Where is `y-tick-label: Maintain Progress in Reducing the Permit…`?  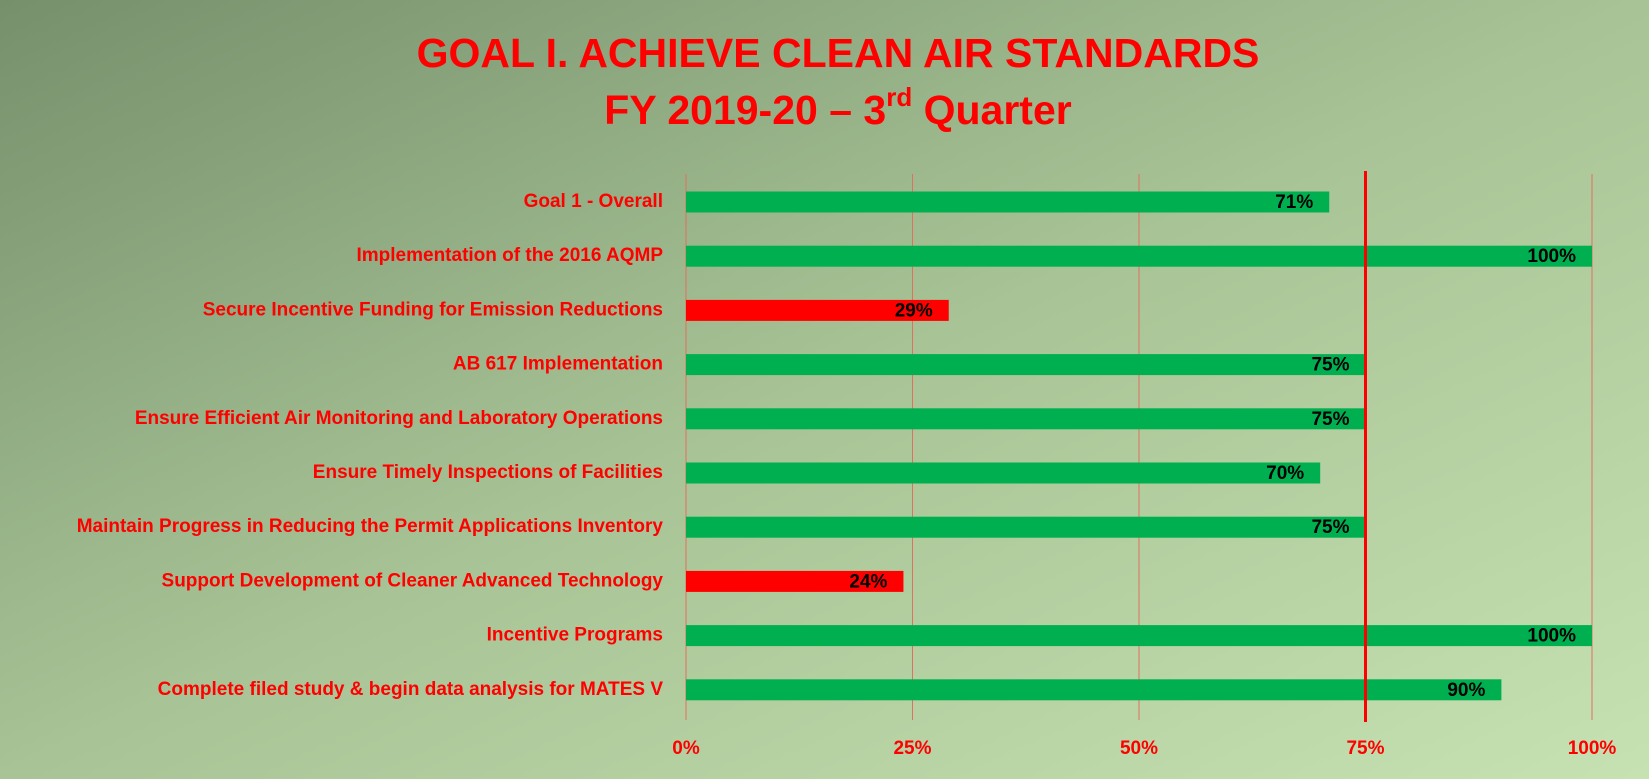
y-tick-label: Maintain Progress in Reducing the Permit… is located at coordinates (370, 526).